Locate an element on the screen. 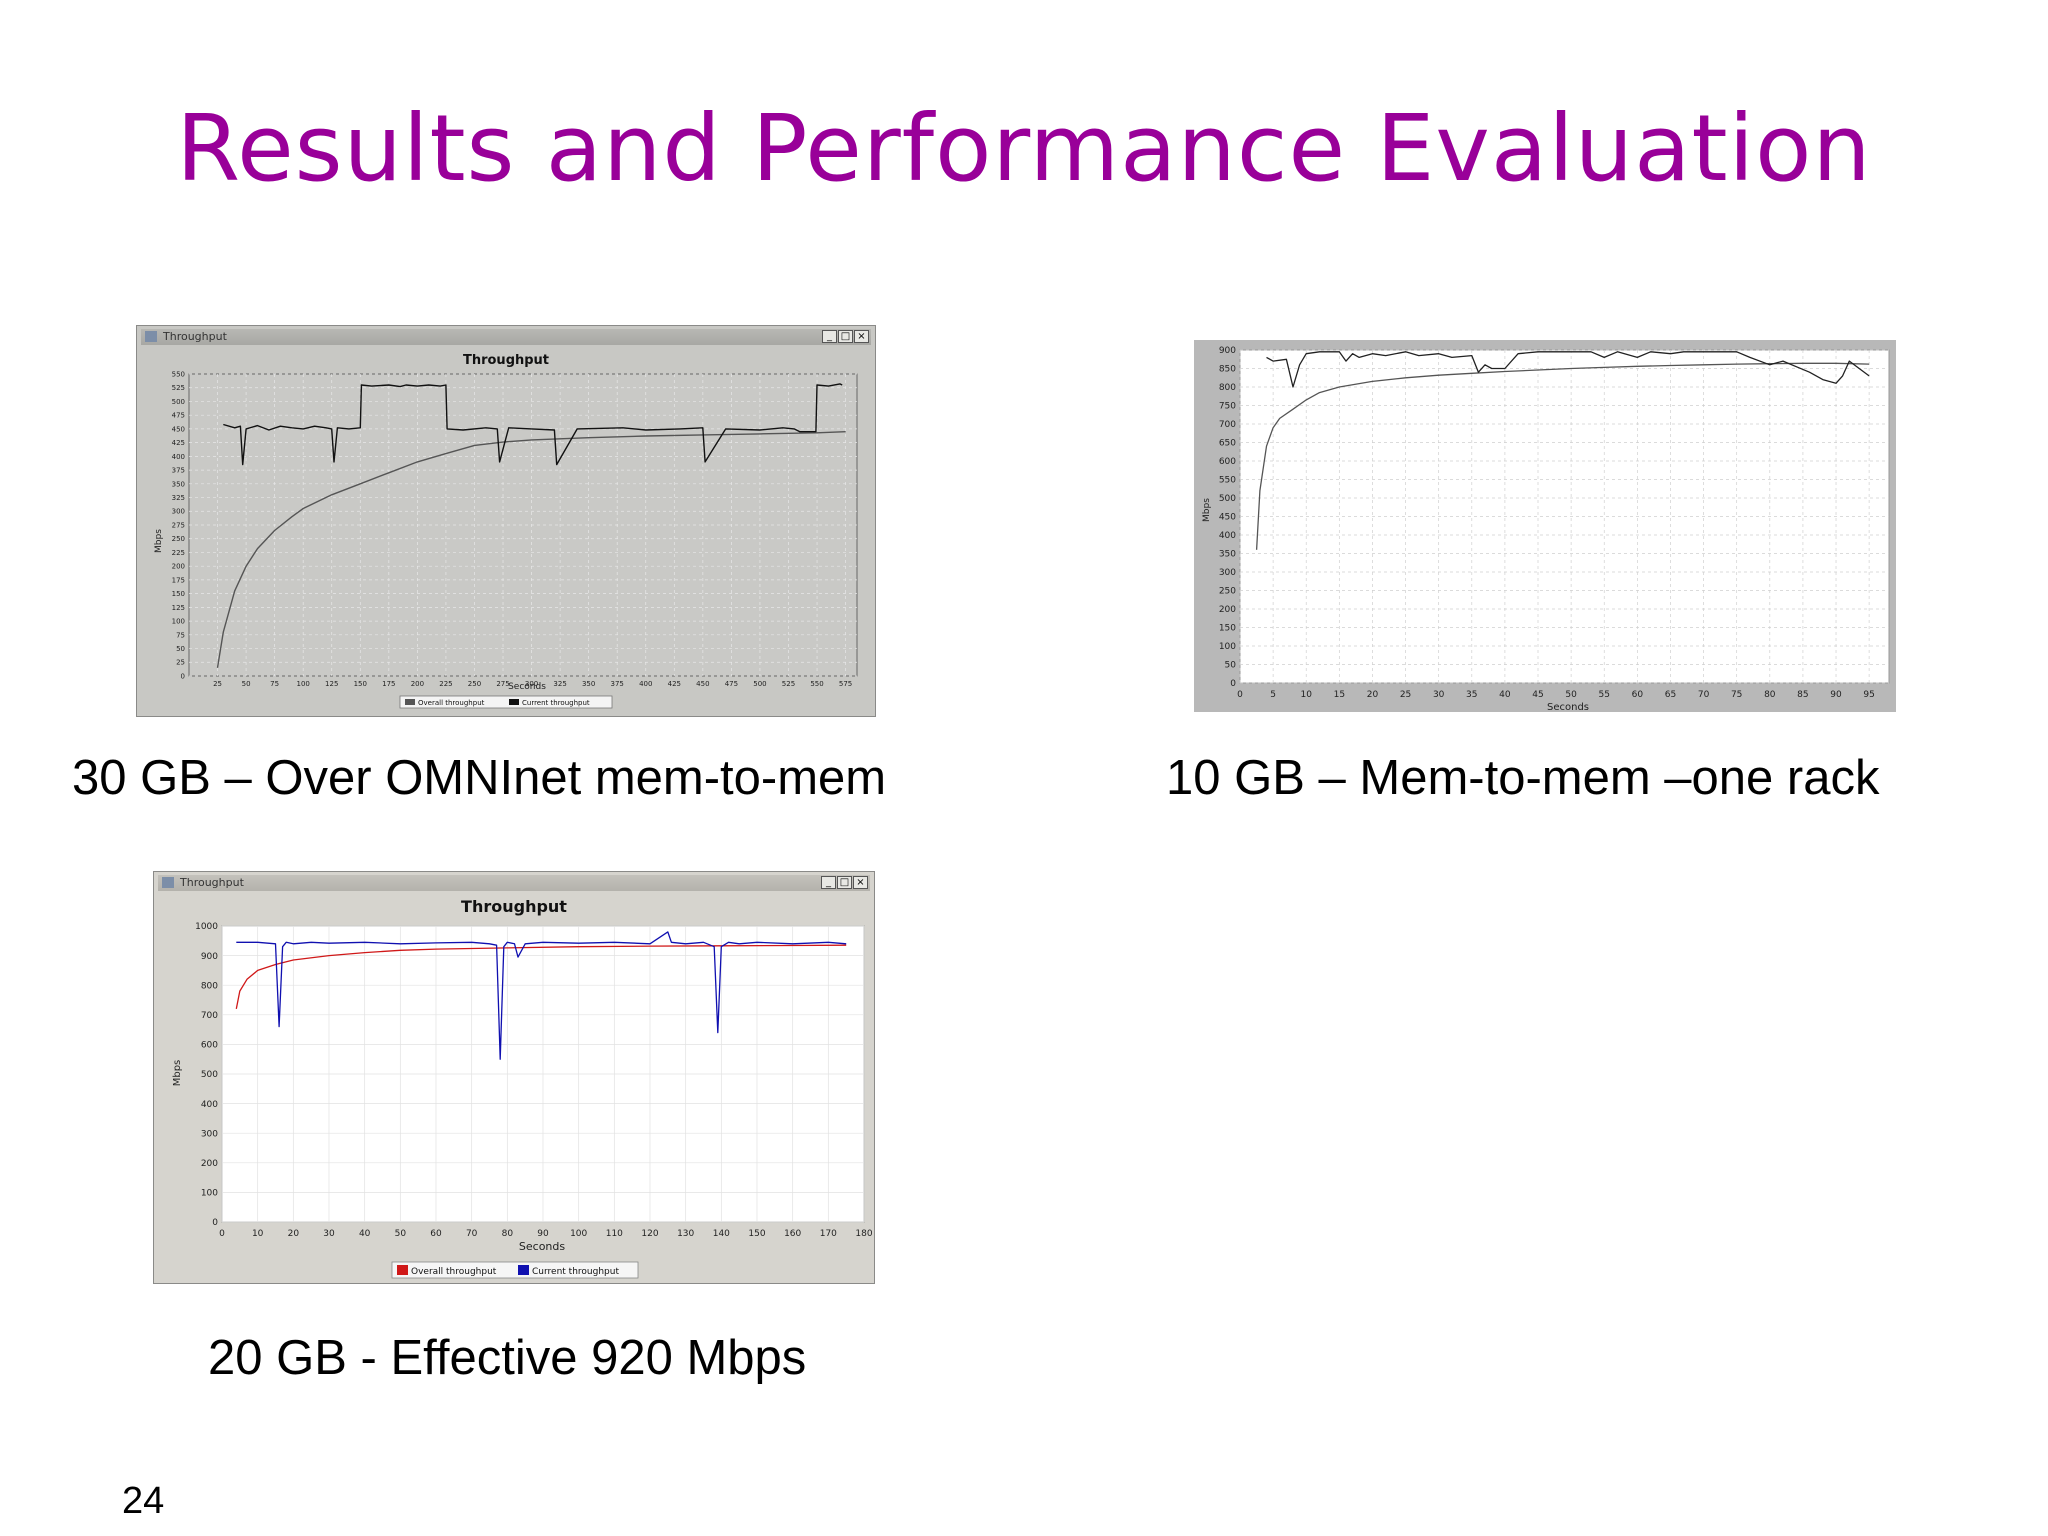 This screenshot has width=2048, height=1536. y-tick-label: 750 is located at coordinates (1227, 407).